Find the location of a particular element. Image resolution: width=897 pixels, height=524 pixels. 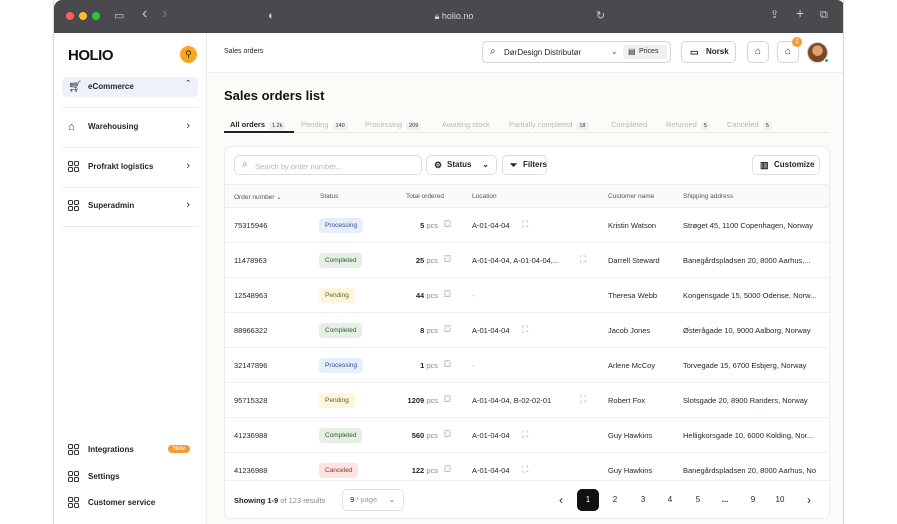

sidebar-item-customer-service: Customer service is located at coordinates (130, 503).